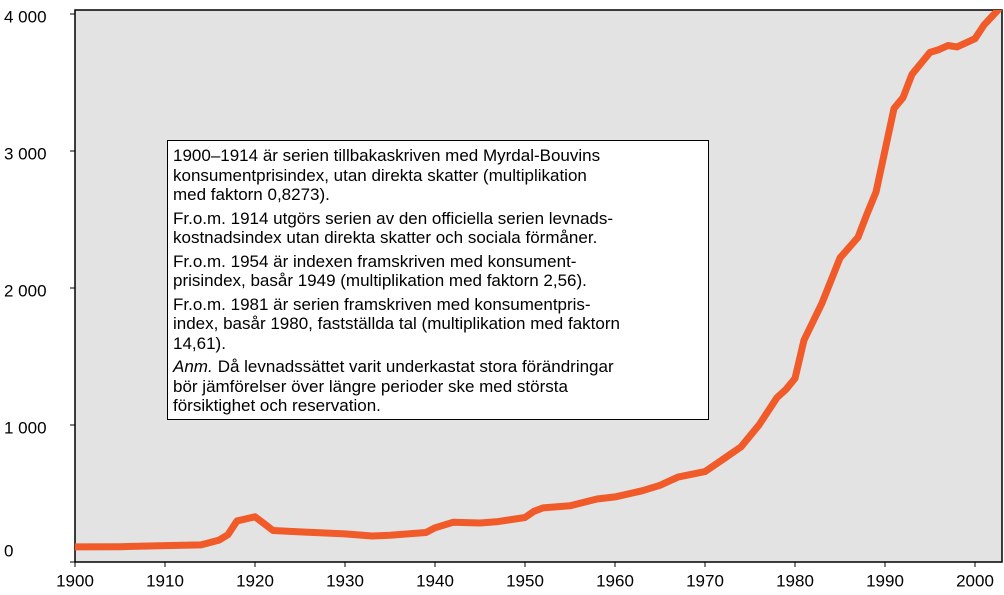 This screenshot has width=1004, height=595. What do you see at coordinates (165, 580) in the screenshot?
I see `x-tick-label: 1910` at bounding box center [165, 580].